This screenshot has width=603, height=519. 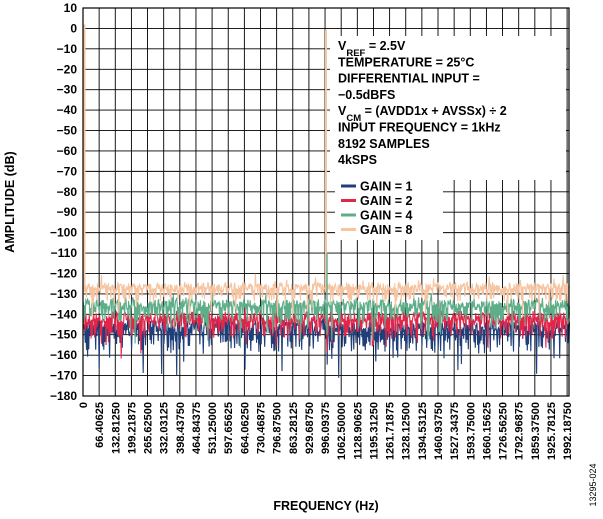 What do you see at coordinates (67, 151) in the screenshot?
I see `y-tick-label: −60` at bounding box center [67, 151].